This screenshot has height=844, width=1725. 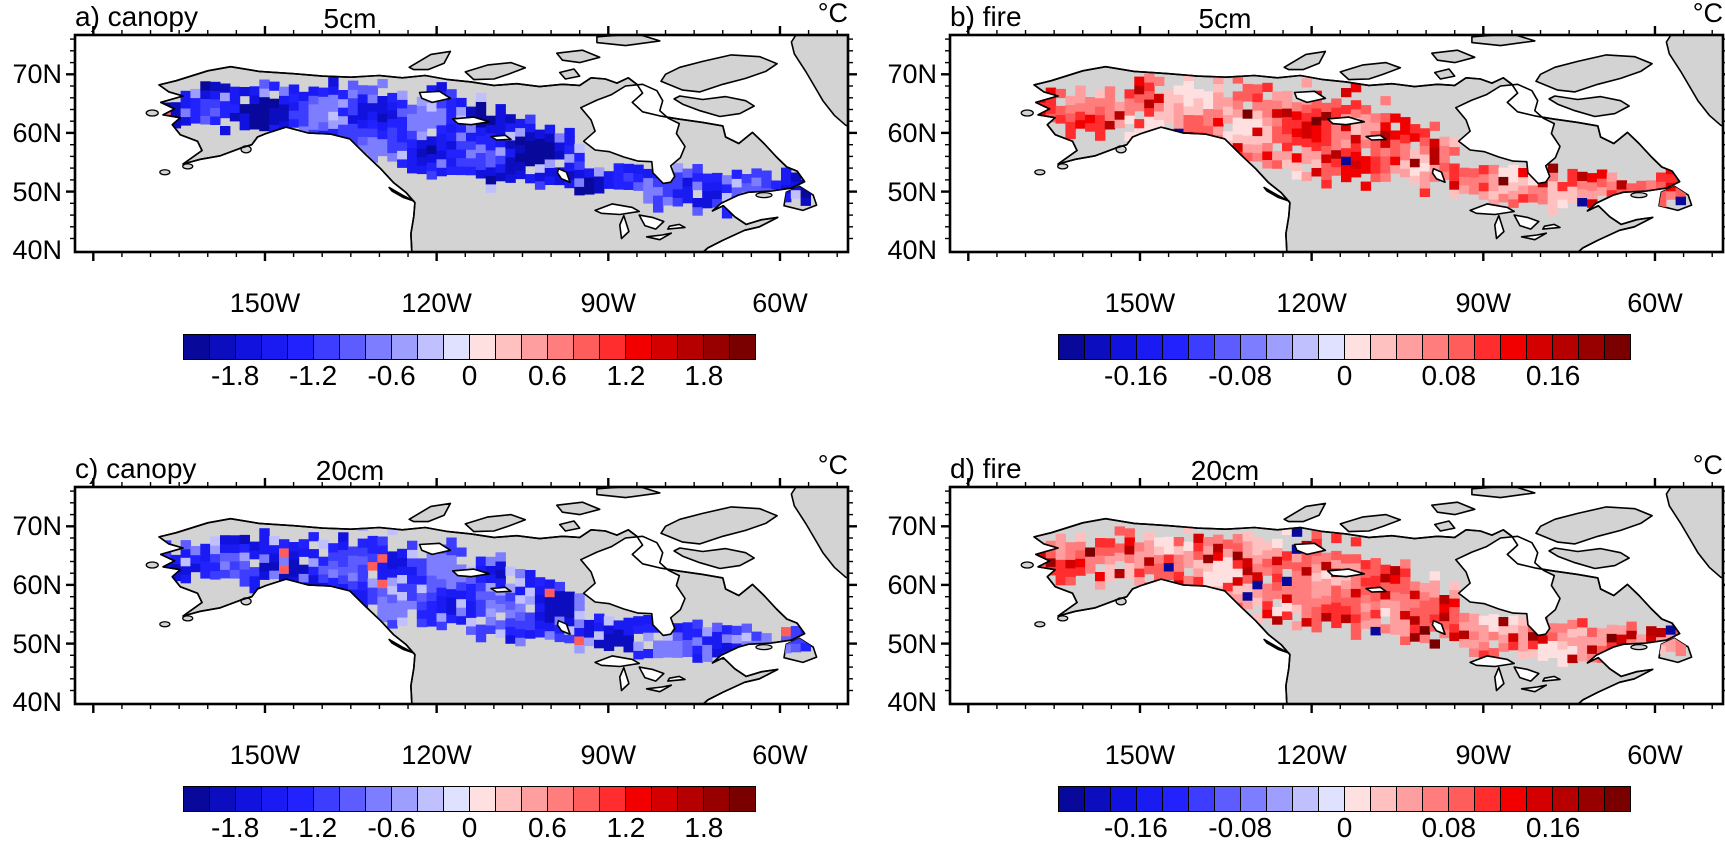 I want to click on panel-title: d) fire, so click(x=986, y=468).